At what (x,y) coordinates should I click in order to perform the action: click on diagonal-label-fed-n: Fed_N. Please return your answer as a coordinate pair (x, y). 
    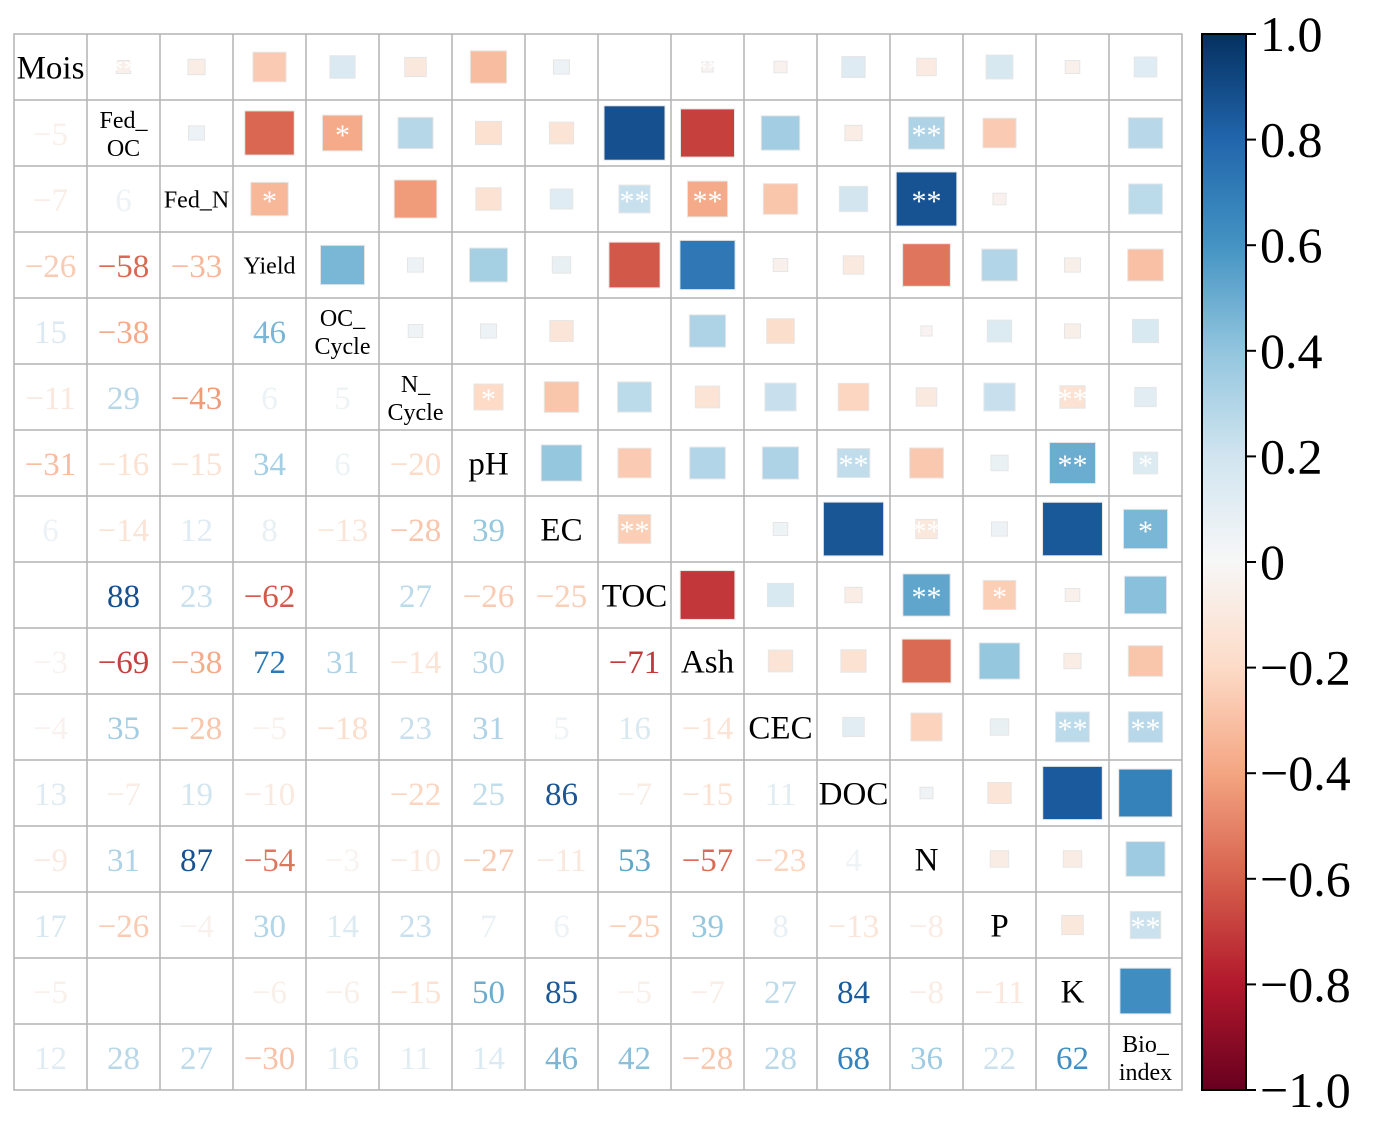
    Looking at the image, I should click on (196, 200).